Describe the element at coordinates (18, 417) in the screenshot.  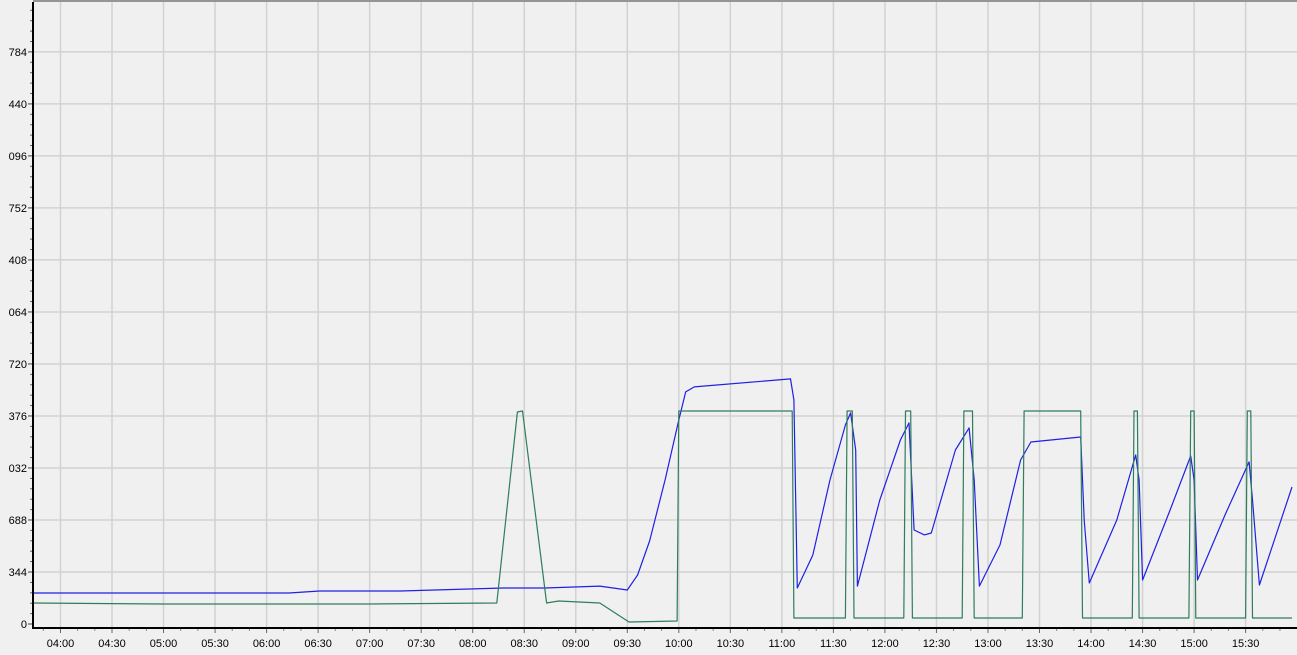
I see `y-tick-label: 376` at that location.